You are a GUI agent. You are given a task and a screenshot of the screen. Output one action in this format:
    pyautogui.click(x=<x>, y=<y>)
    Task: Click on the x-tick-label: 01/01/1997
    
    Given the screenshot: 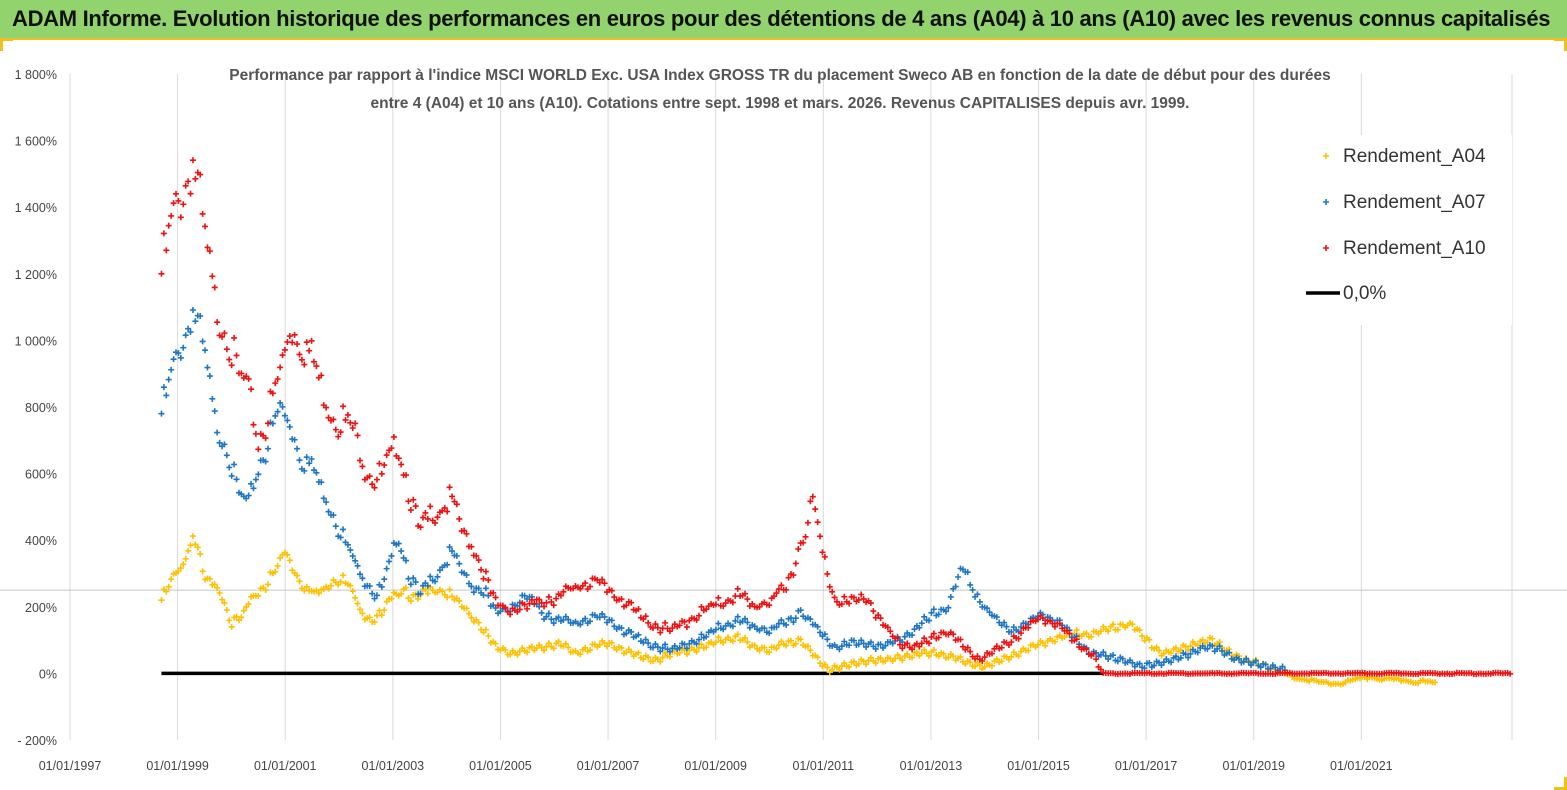 What is the action you would take?
    pyautogui.click(x=70, y=766)
    